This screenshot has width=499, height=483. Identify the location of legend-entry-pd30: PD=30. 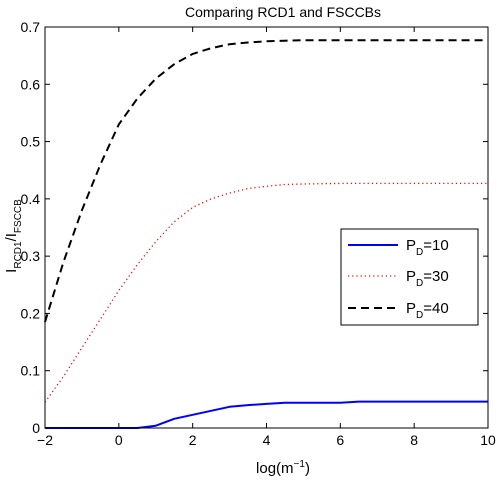
(427, 278).